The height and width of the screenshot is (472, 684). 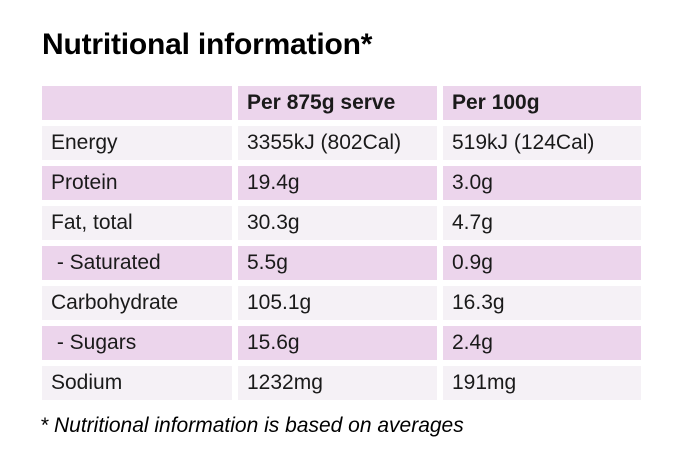 I want to click on table-row: Fat, total 30.3g 4.7g, so click(x=341, y=223).